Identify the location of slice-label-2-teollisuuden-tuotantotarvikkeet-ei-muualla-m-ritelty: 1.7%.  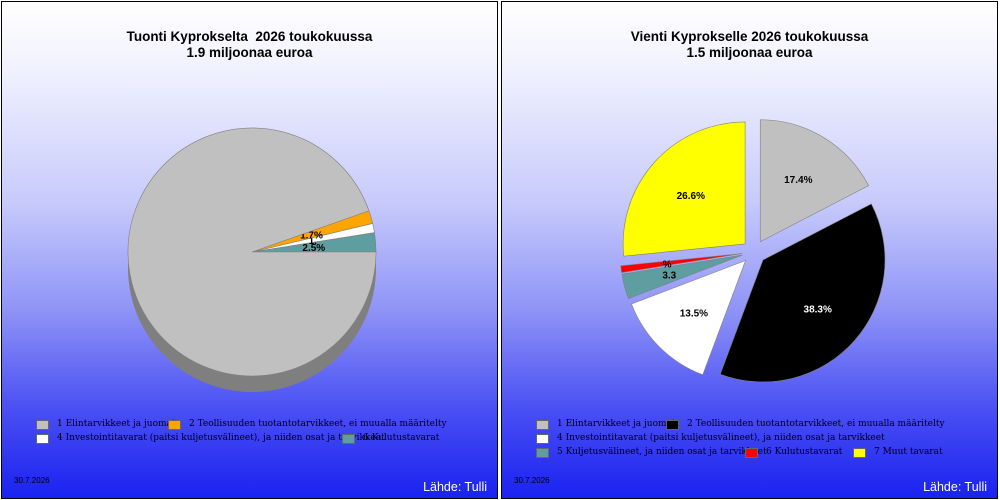
(311, 236).